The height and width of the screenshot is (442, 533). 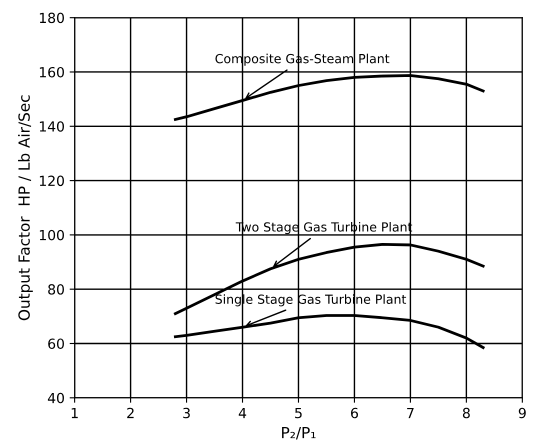 I want to click on y-tick-label: 140, so click(x=52, y=126).